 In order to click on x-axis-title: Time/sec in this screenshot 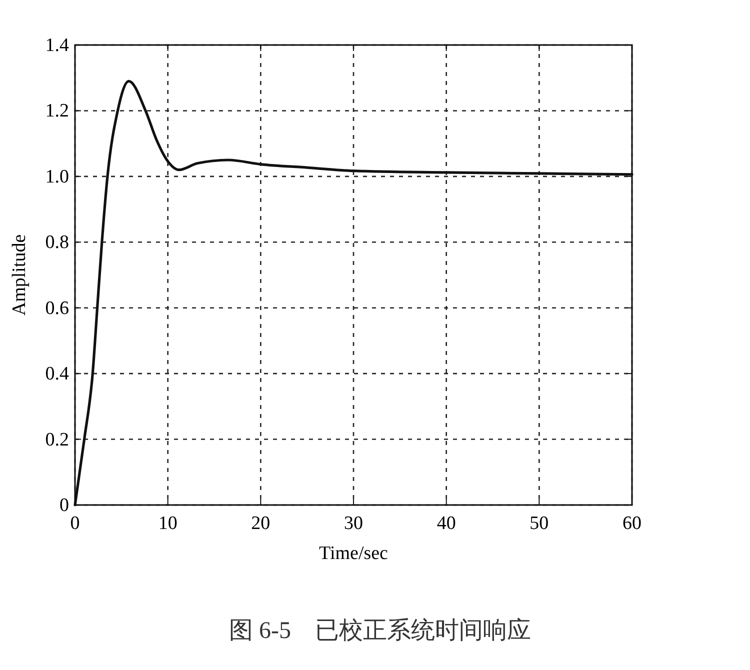, I will do `click(353, 553)`.